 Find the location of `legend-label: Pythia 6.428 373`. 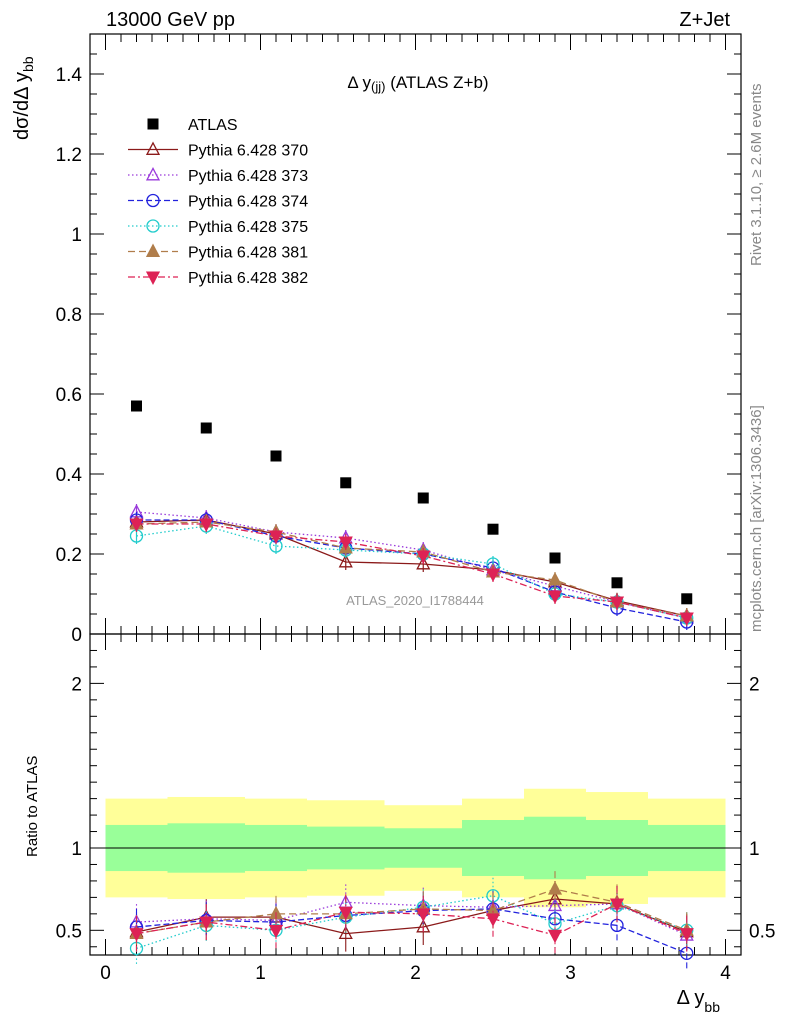

legend-label: Pythia 6.428 373 is located at coordinates (248, 176).